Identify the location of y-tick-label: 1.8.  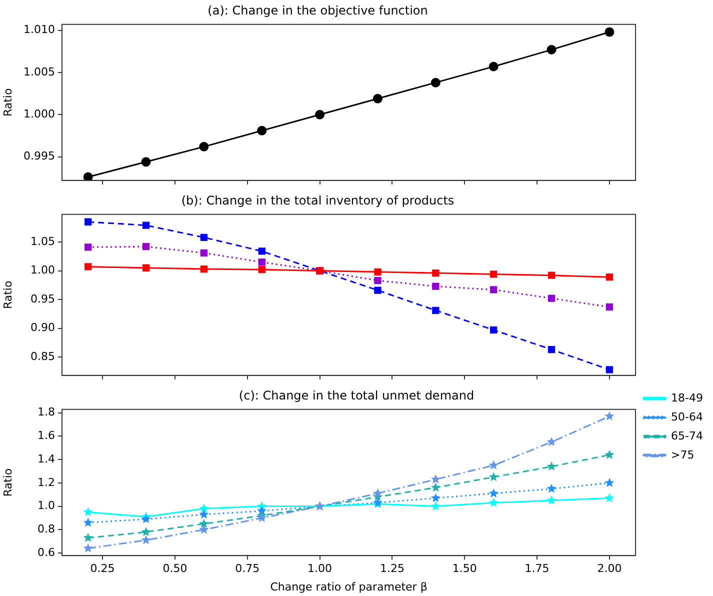
(46, 412).